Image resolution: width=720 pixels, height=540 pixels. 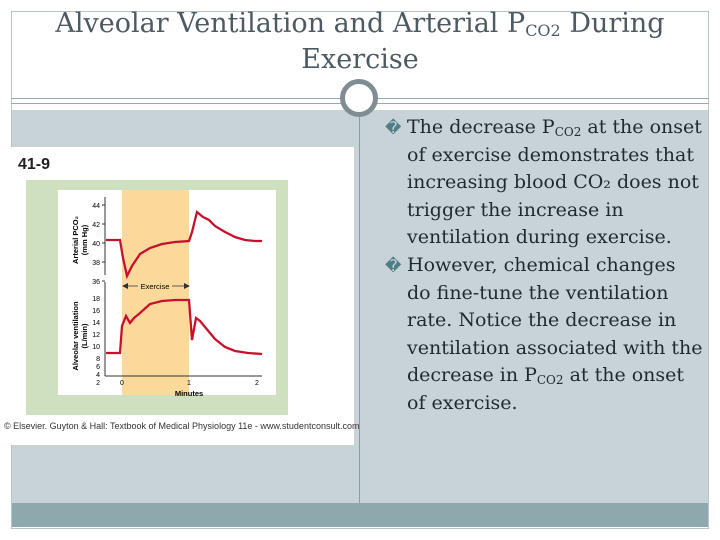 I want to click on x-tick-label: 1, so click(x=189, y=383).